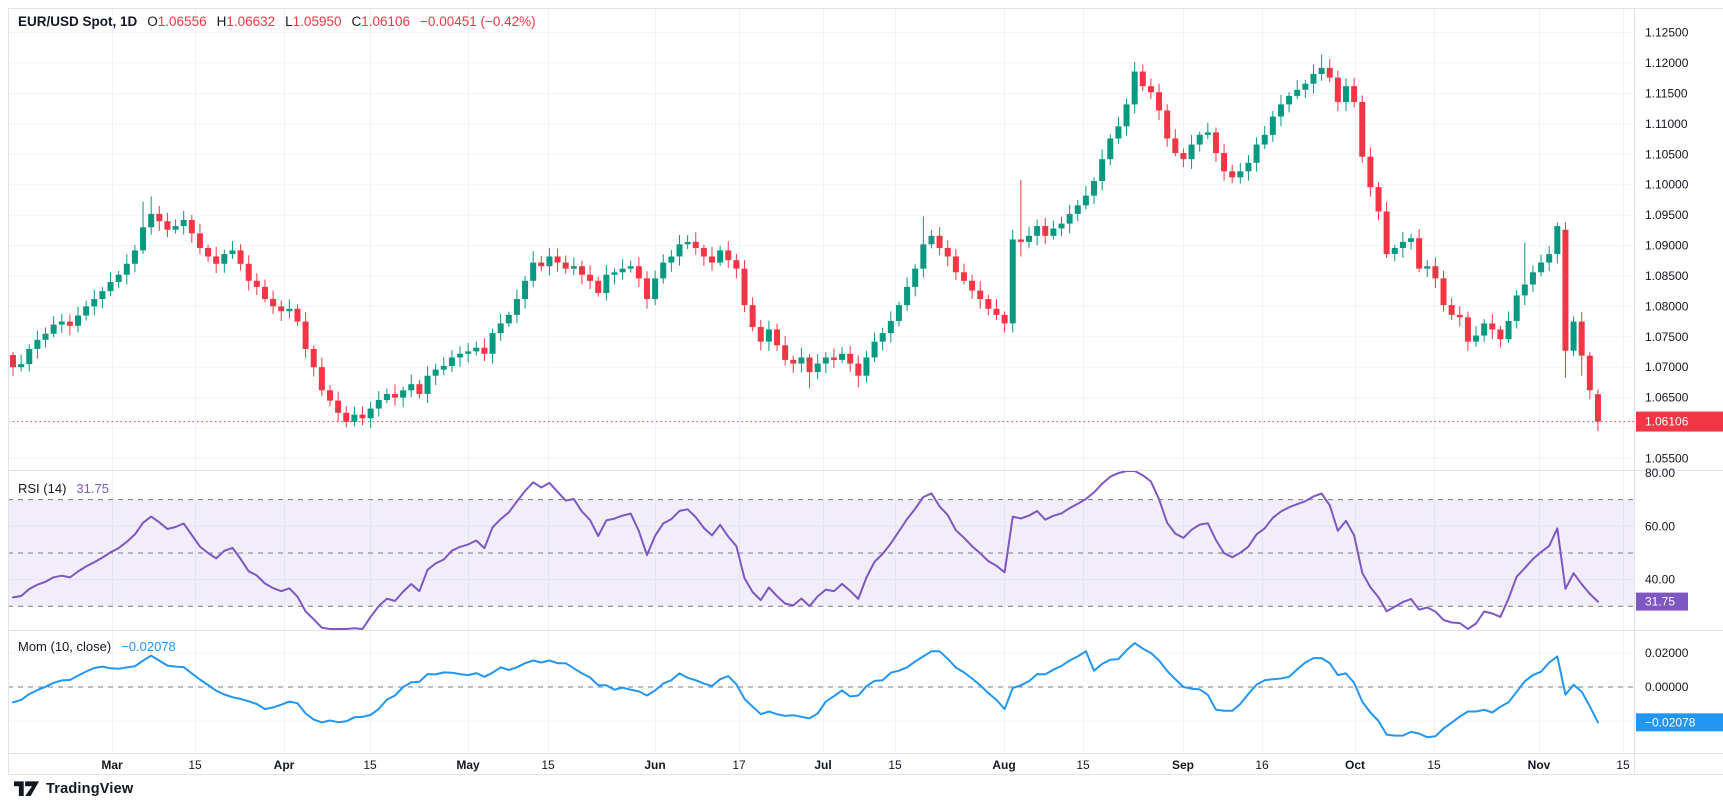 The image size is (1723, 803). Describe the element at coordinates (1667, 687) in the screenshot. I see `mom-axis-tick: 0.00000` at that location.